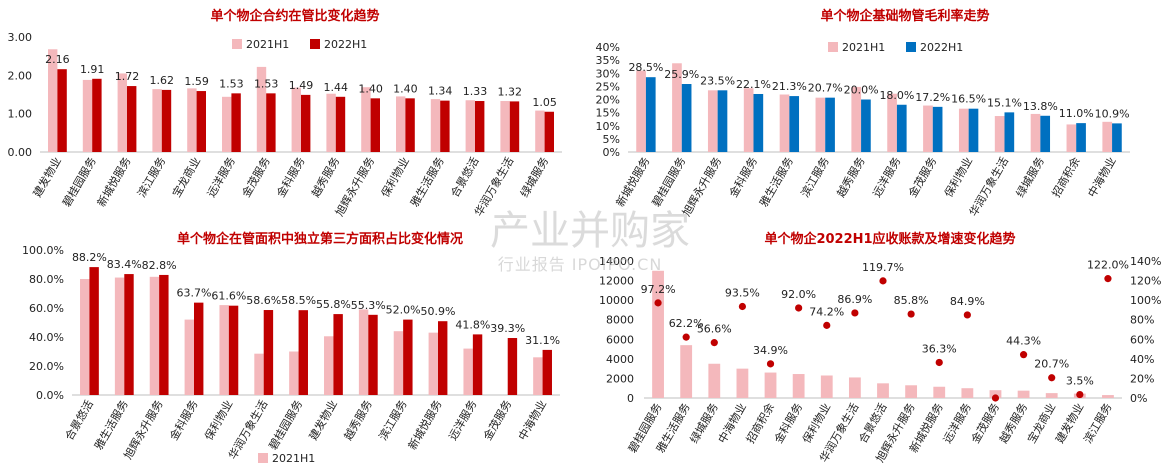 Image resolution: width=1167 pixels, height=468 pixels. What do you see at coordinates (1145, 300) in the screenshot?
I see `y-tick-label-right: 100%` at bounding box center [1145, 300].